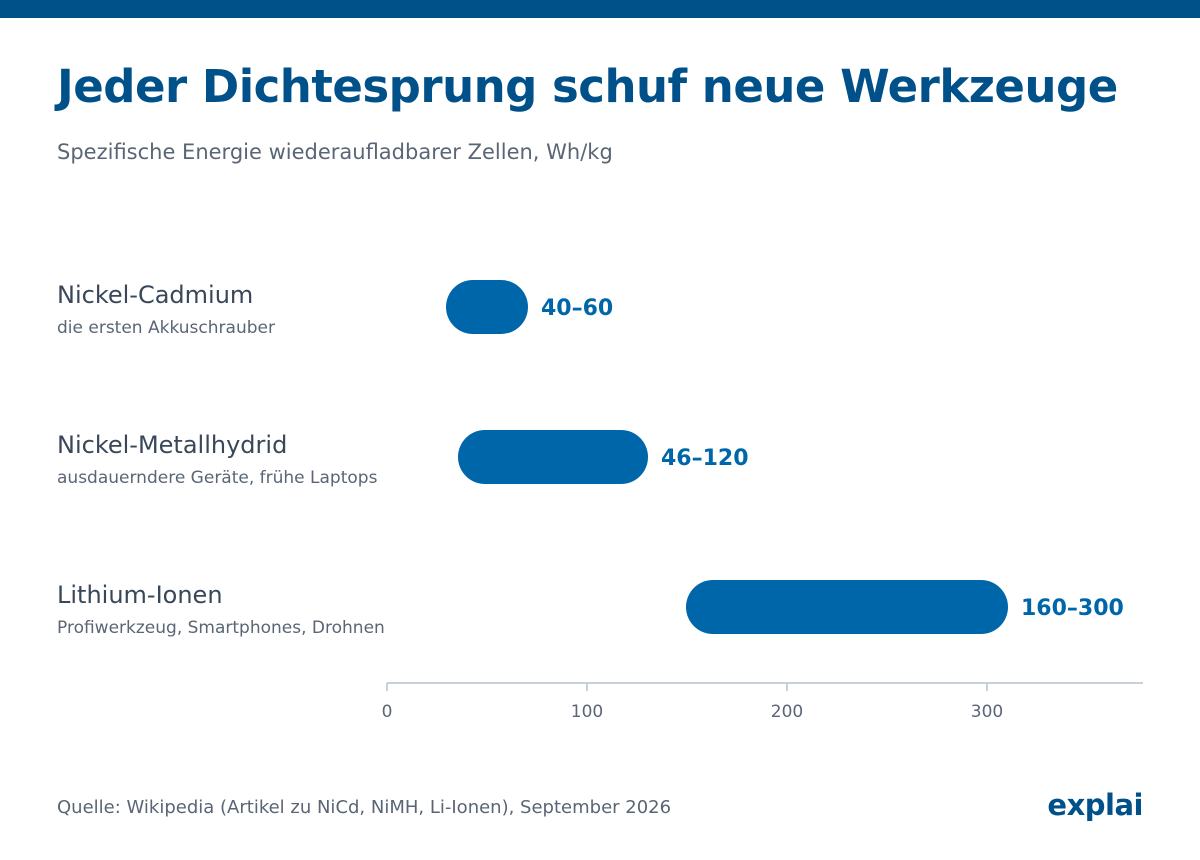 Image resolution: width=1200 pixels, height=860 pixels. Describe the element at coordinates (587, 86) in the screenshot. I see `page-title: Jeder Dichtesprung schuf neue Werkzeuge` at that location.